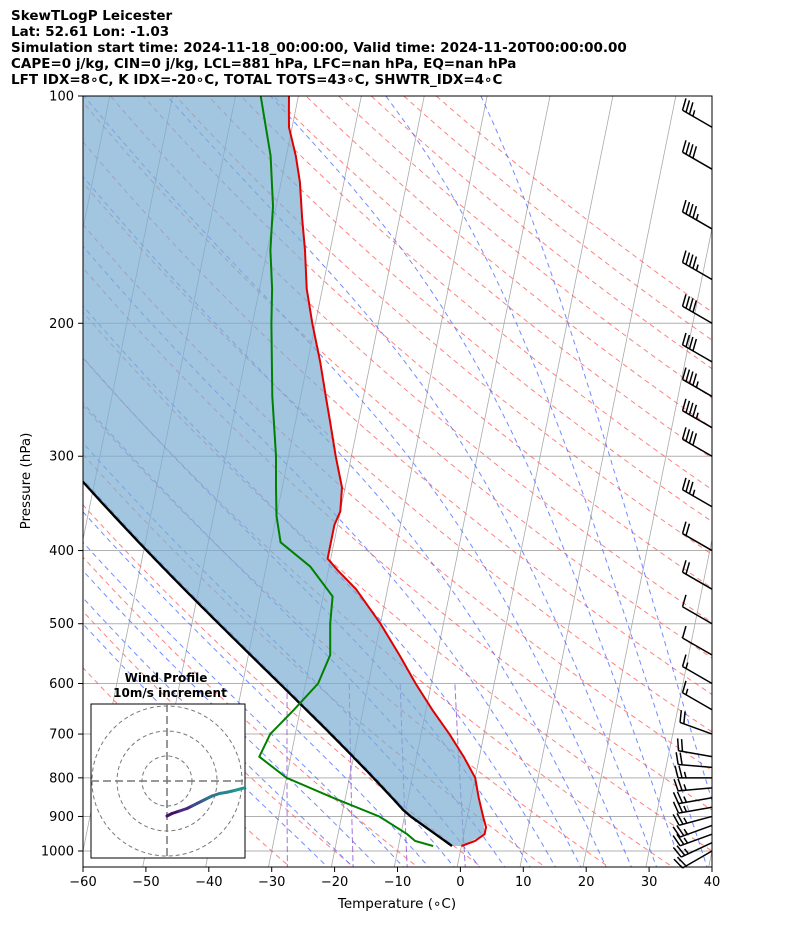  Describe the element at coordinates (351, 775) in the screenshot. I see `mixing-ratio-line` at that location.